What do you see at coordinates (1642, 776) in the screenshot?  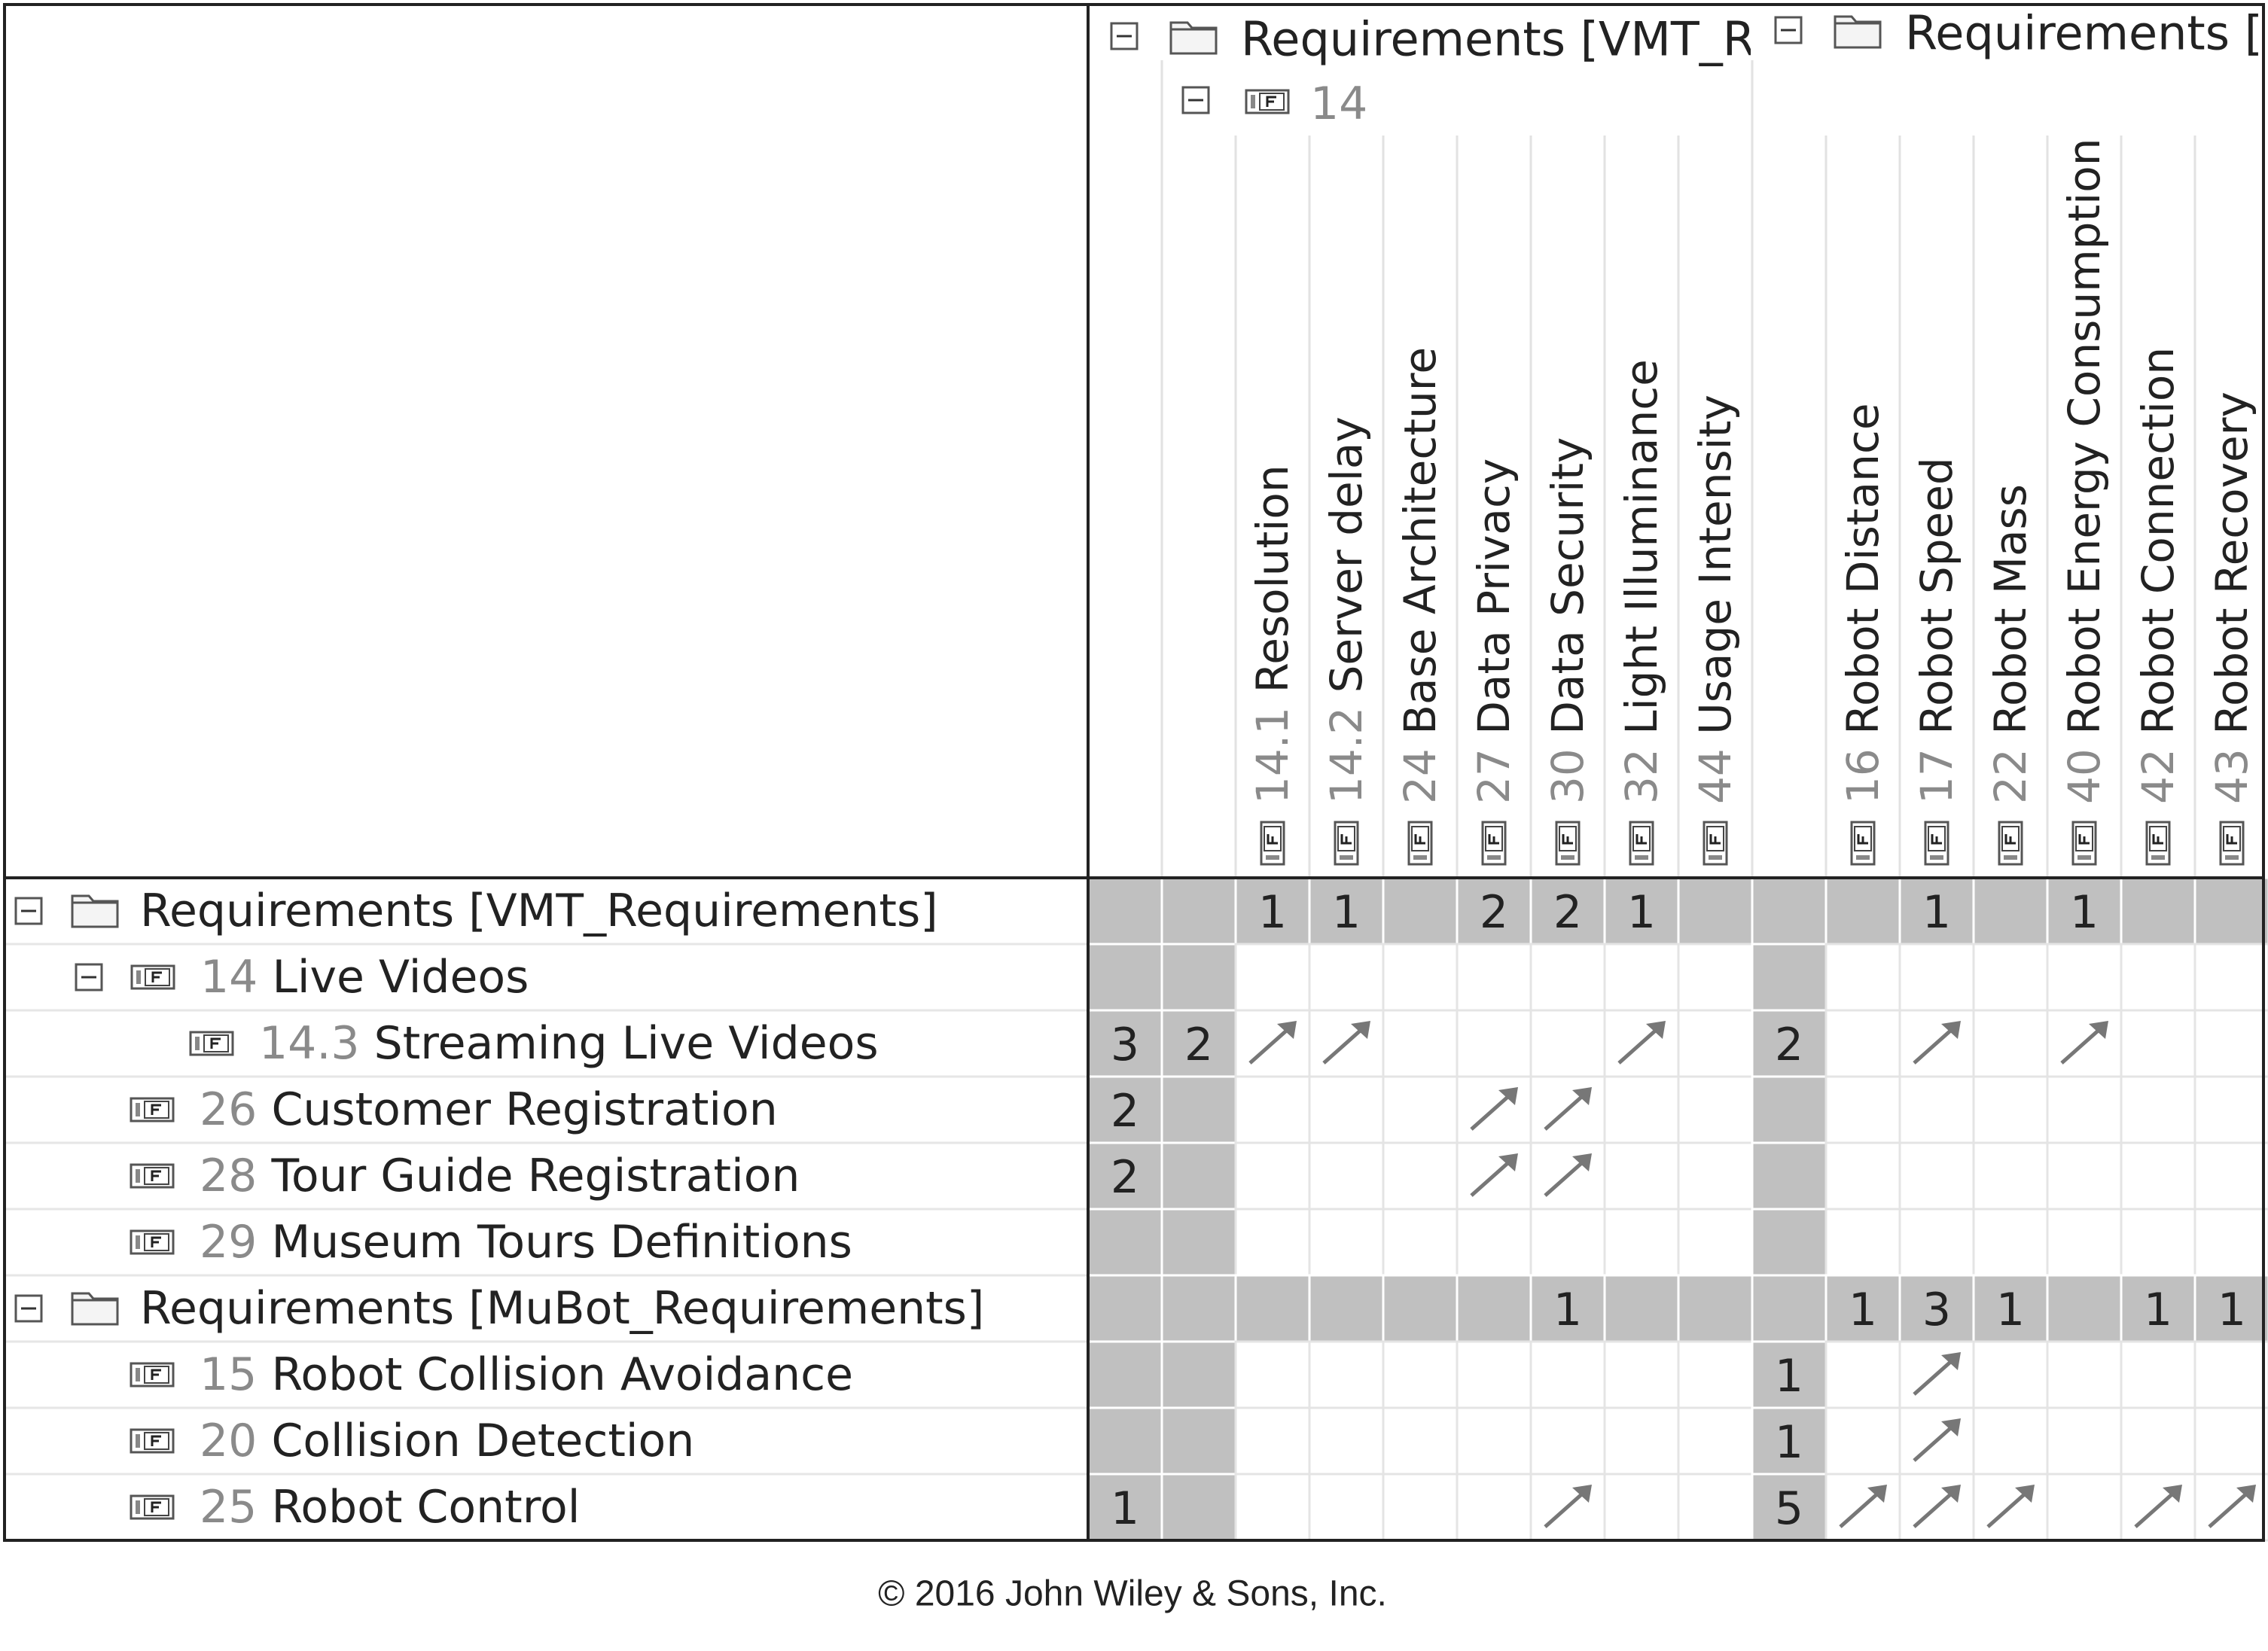 I see `column-id: 32` at bounding box center [1642, 776].